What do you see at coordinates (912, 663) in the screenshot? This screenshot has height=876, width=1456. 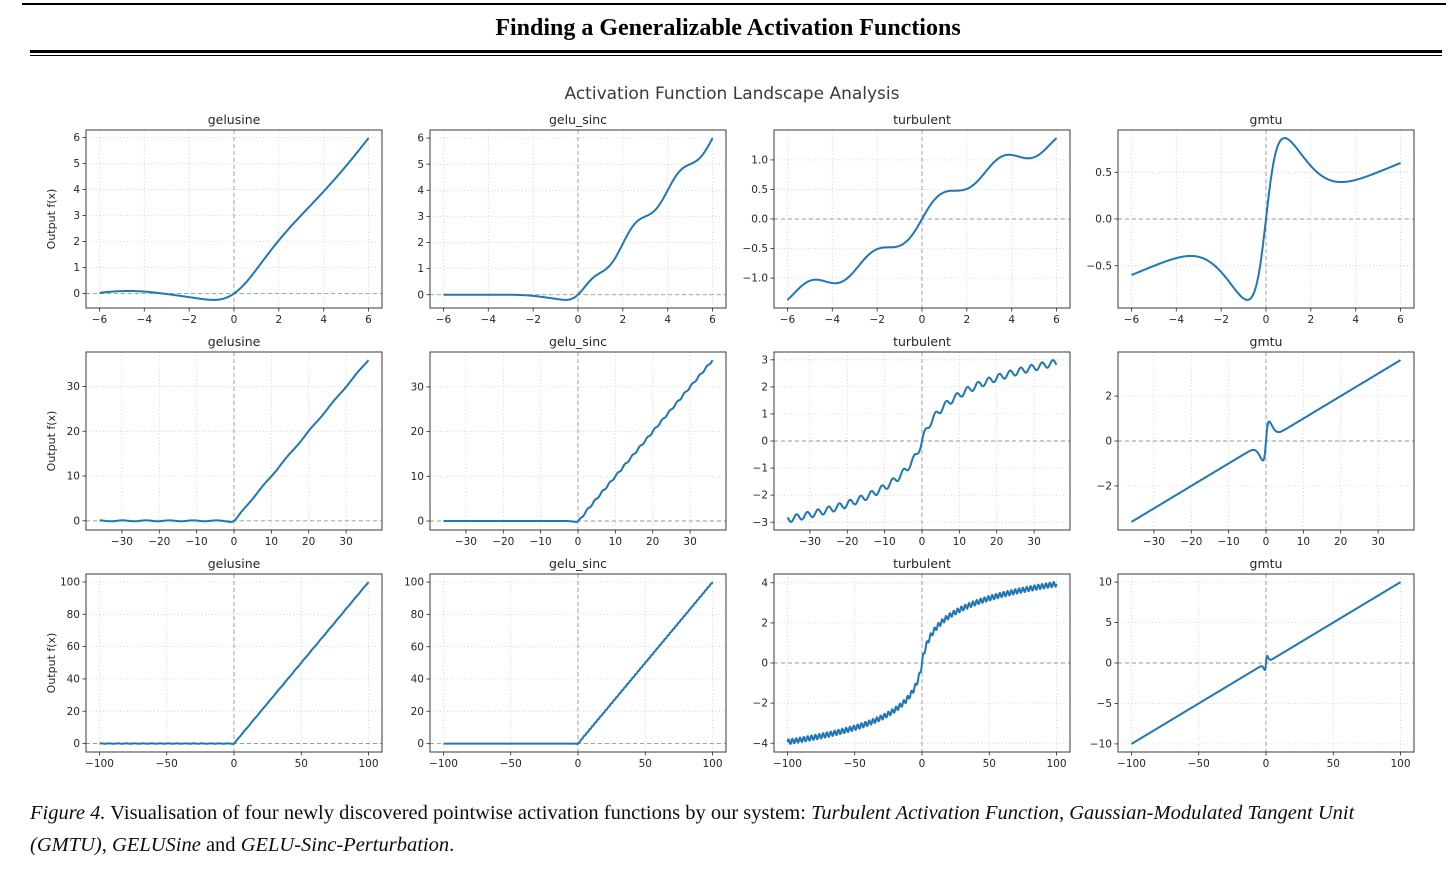 I see `subplot-turbulent-row2: −100 −50 0 50 100 −4 −2 0 2 4 turbulent` at bounding box center [912, 663].